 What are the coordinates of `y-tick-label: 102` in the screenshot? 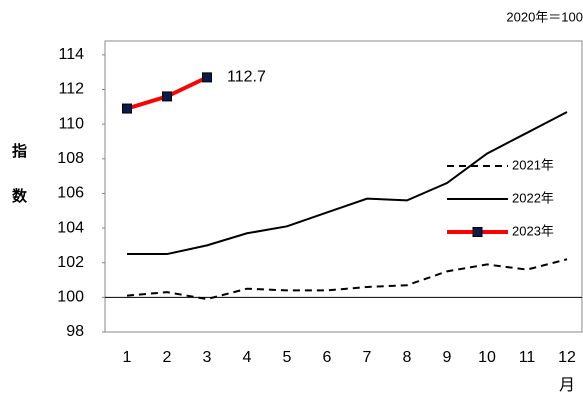 It's located at (70, 262).